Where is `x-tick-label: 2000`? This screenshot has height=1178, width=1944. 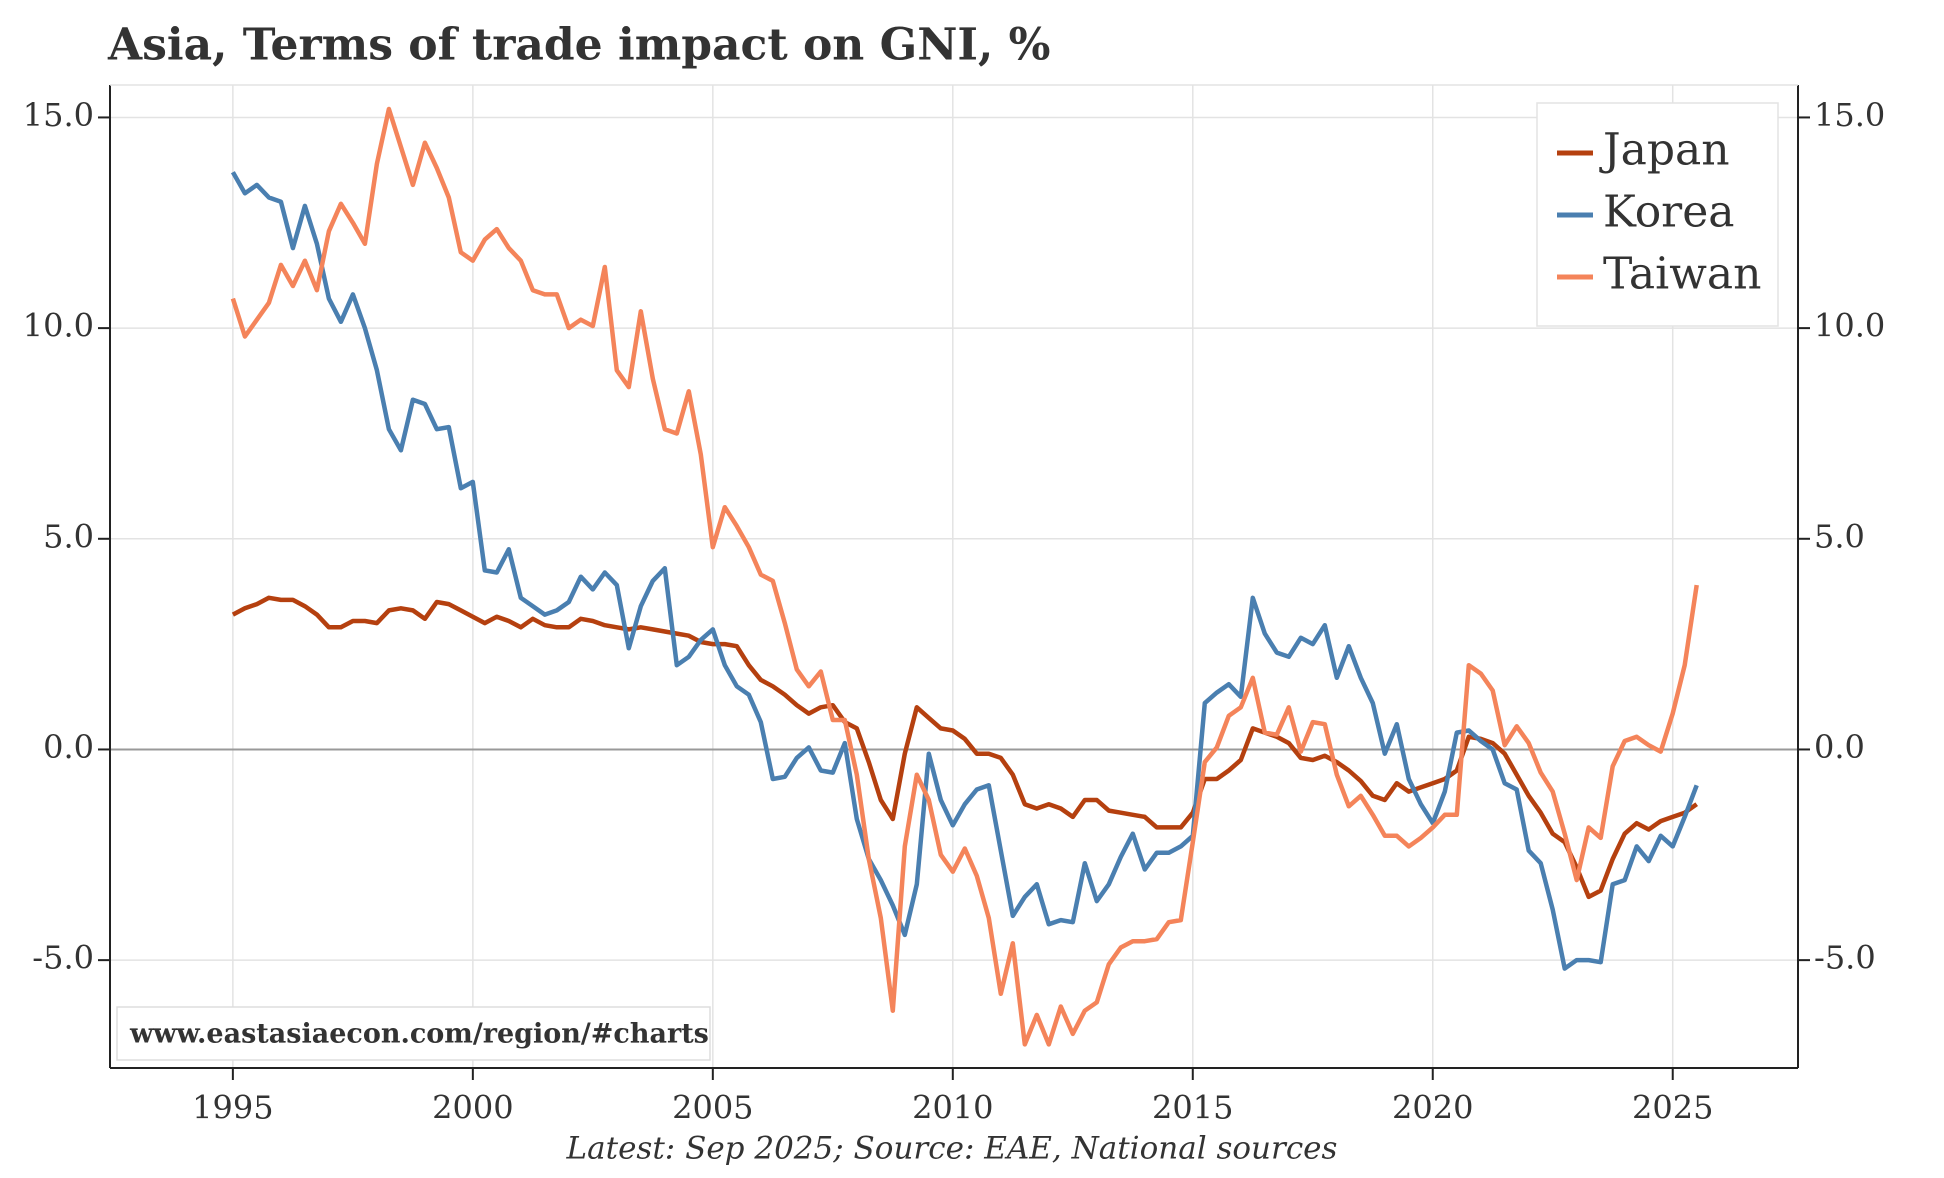 x-tick-label: 2000 is located at coordinates (472, 1108).